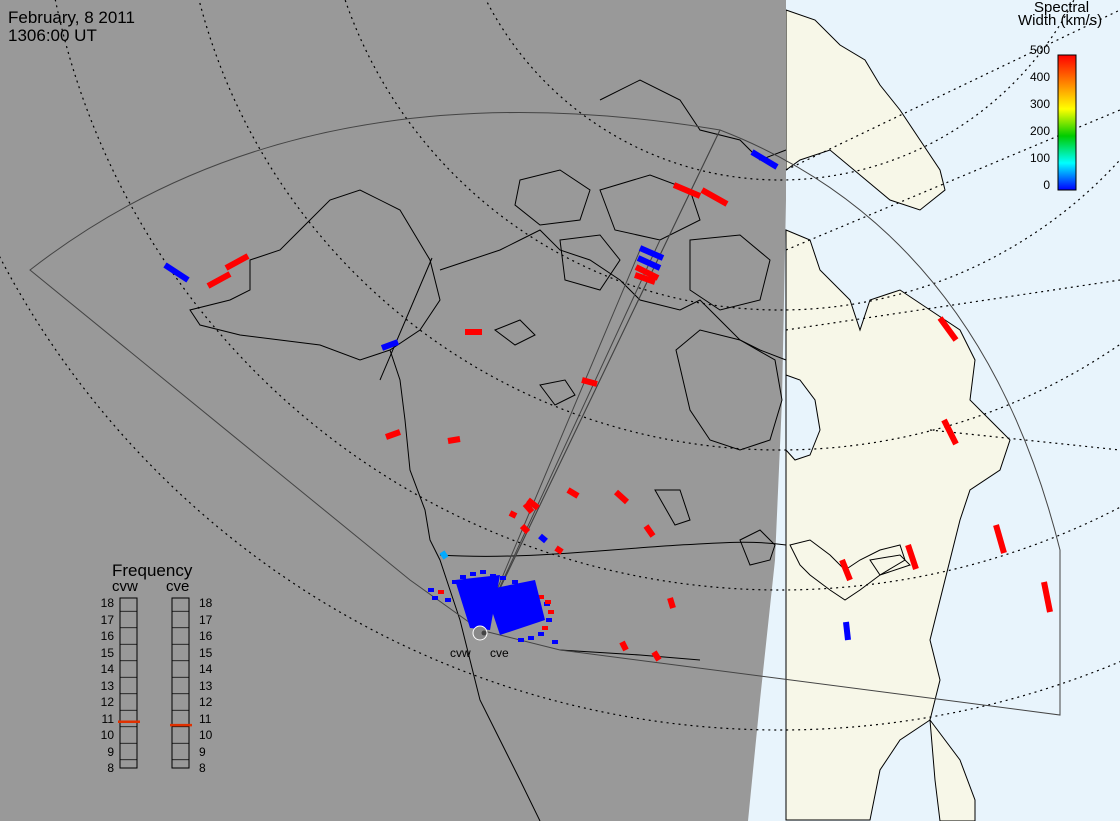 The height and width of the screenshot is (821, 1120). Describe the element at coordinates (406, 319) in the screenshot. I see `alaska-canada-border` at that location.